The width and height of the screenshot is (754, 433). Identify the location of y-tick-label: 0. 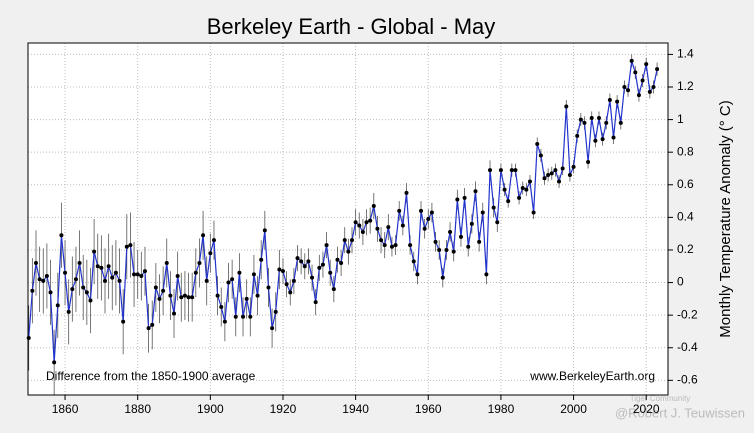
(680, 282).